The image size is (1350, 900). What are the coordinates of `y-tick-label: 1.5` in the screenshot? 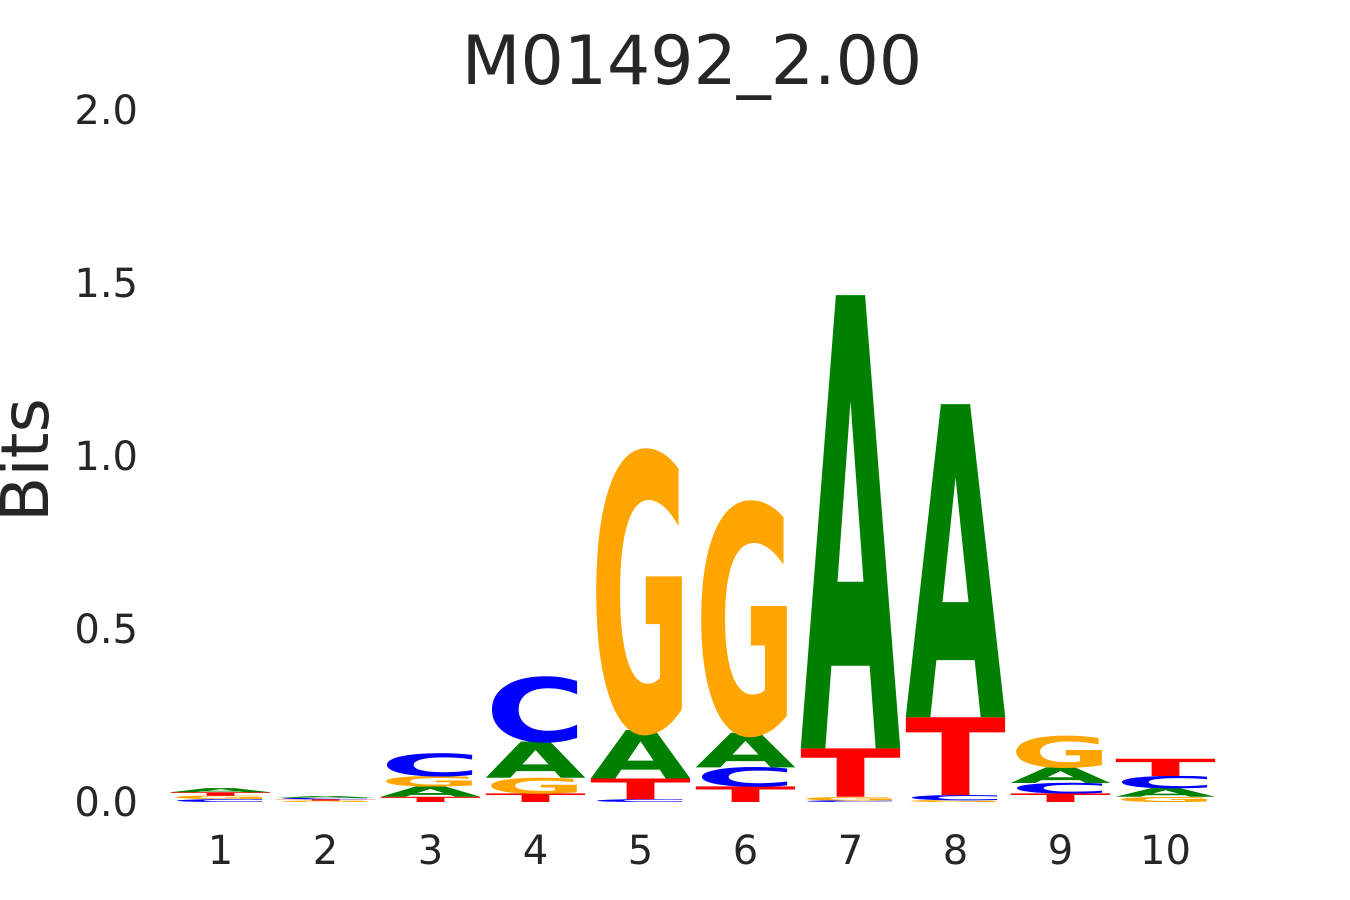 It's located at (106, 284).